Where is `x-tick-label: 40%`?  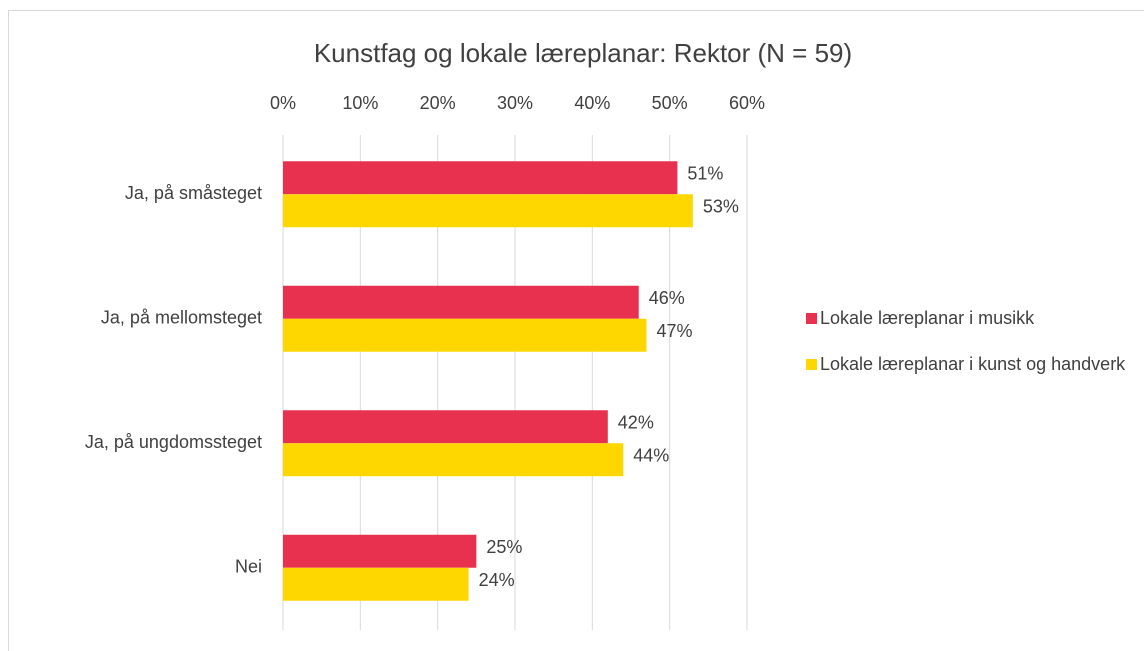
x-tick-label: 40% is located at coordinates (592, 103).